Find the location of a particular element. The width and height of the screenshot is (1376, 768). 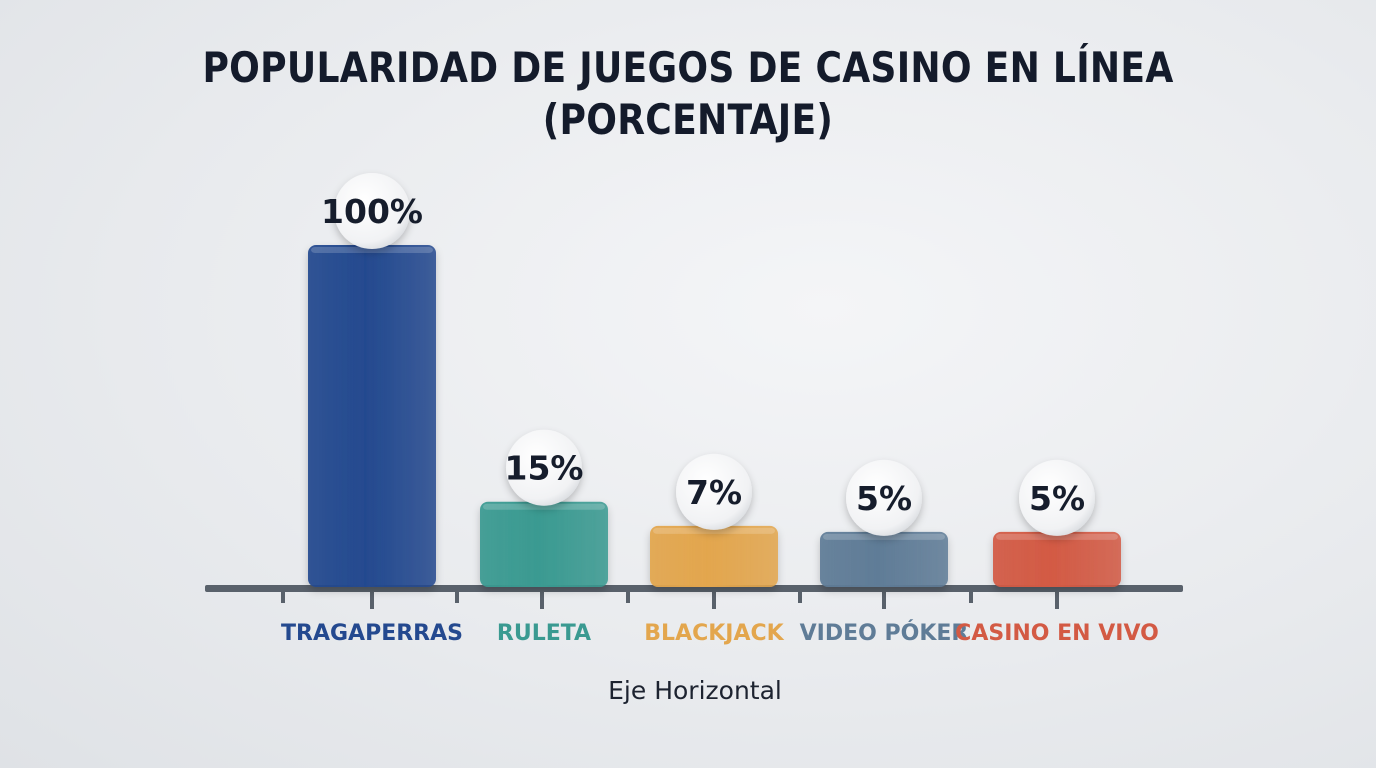

value-label: 15% is located at coordinates (544, 468).